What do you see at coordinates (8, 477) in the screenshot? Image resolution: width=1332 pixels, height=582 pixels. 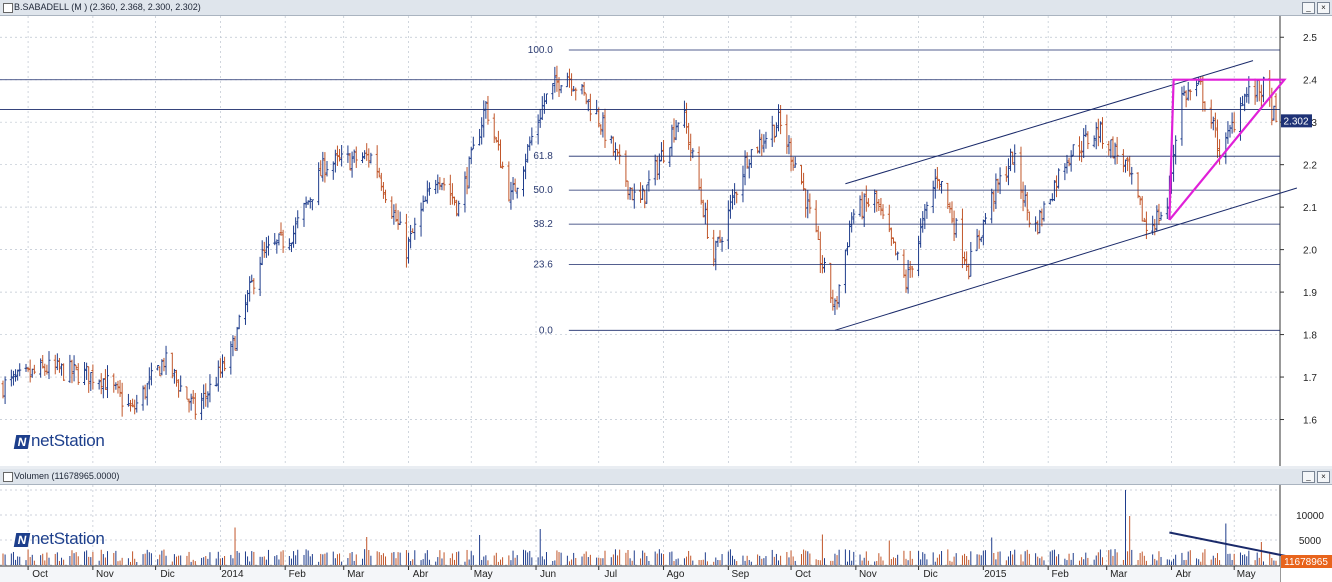 I see `panel-icon` at bounding box center [8, 477].